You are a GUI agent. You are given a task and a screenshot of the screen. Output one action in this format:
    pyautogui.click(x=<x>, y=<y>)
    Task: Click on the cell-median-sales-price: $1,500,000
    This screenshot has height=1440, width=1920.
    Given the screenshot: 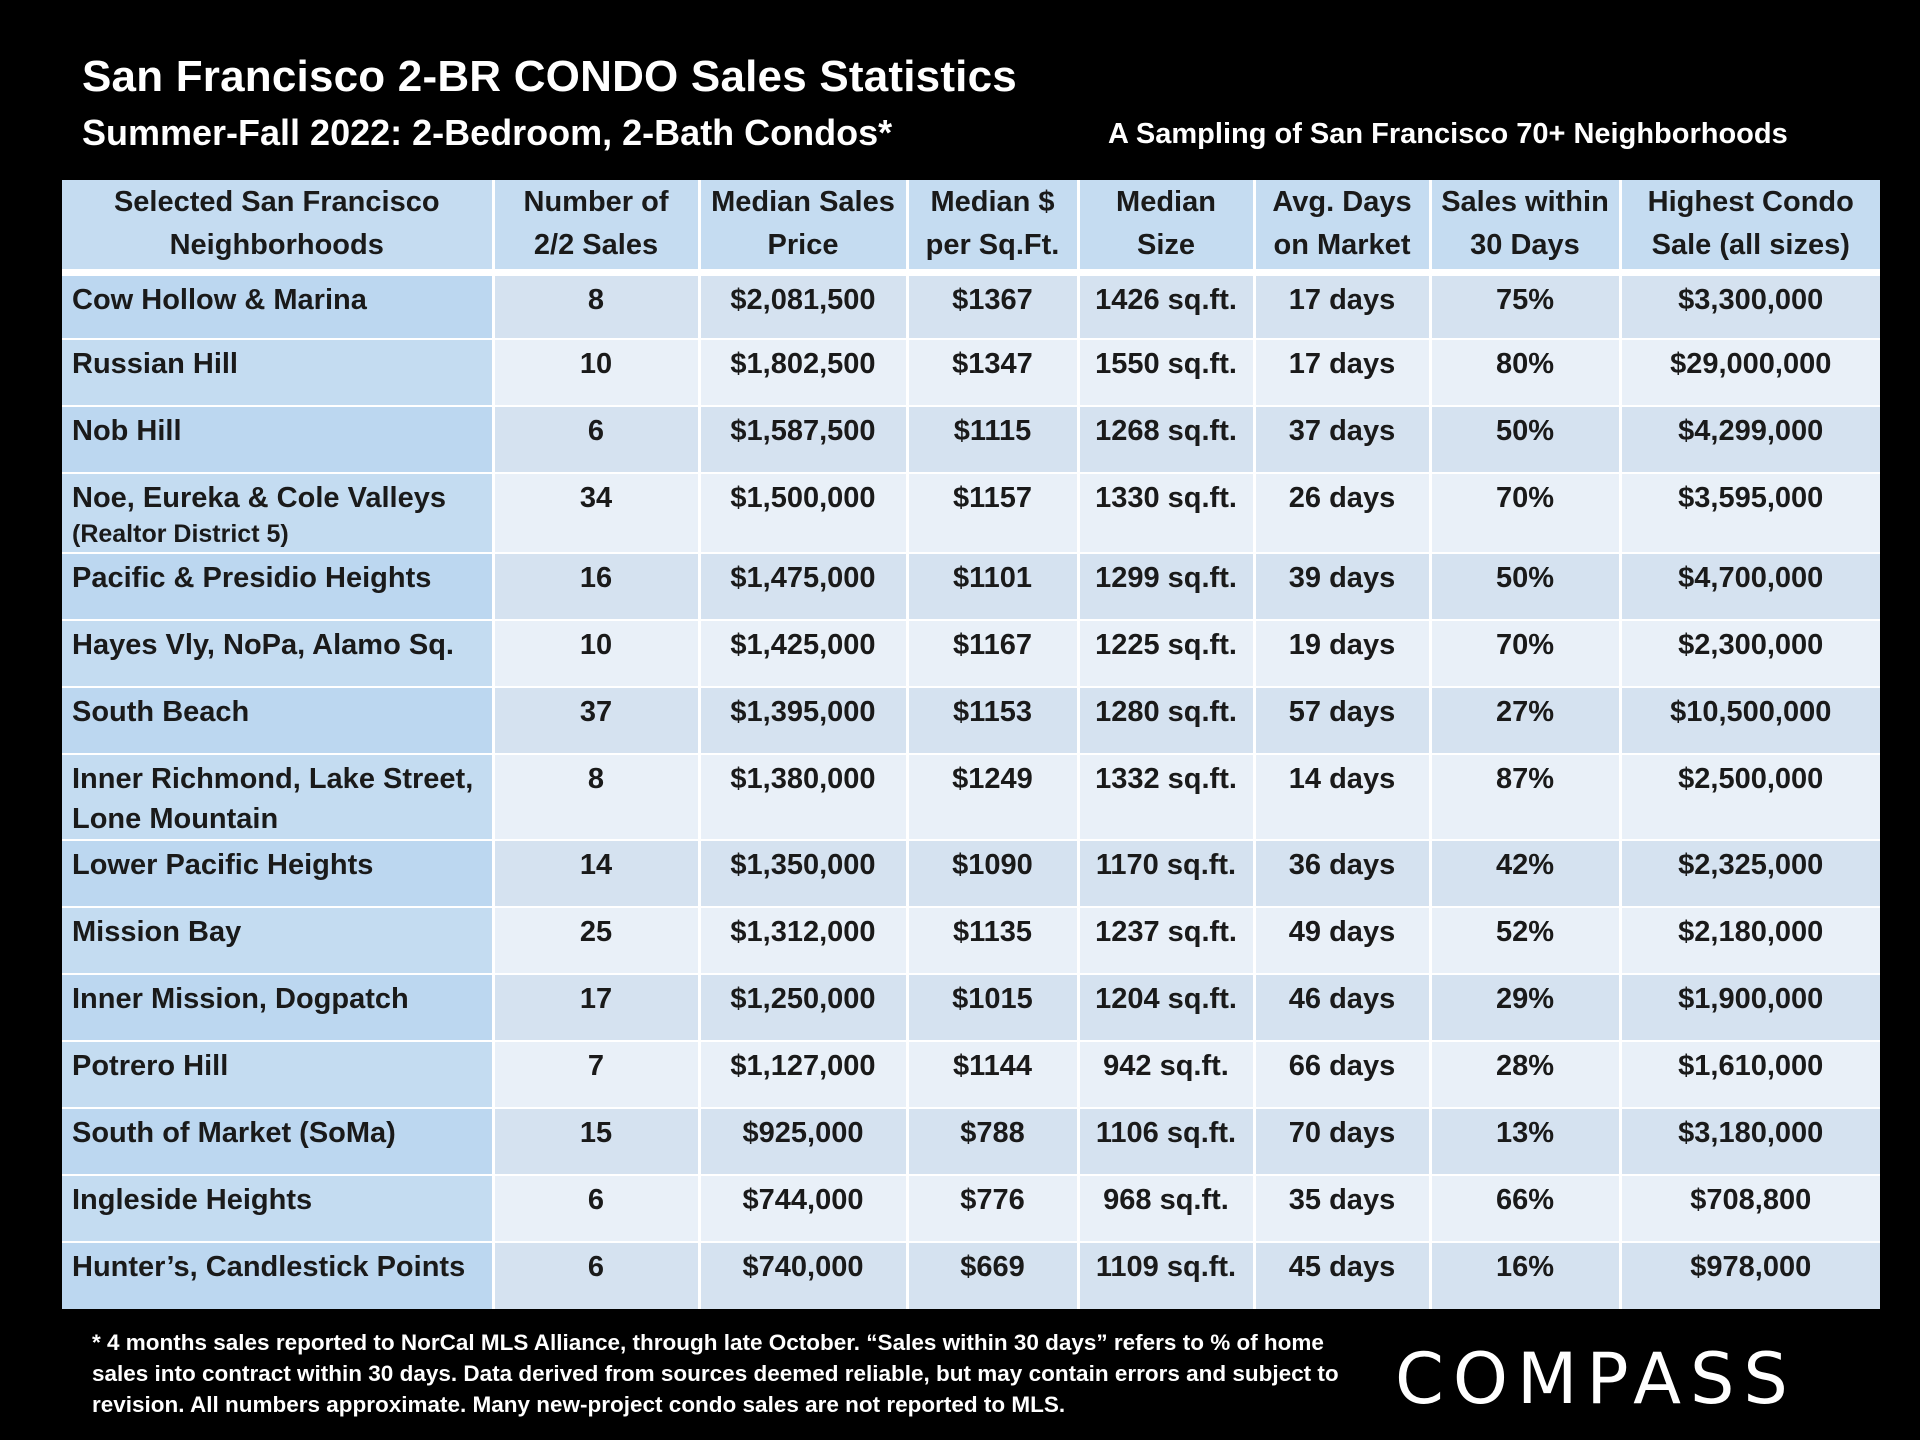 What is the action you would take?
    pyautogui.click(x=802, y=512)
    